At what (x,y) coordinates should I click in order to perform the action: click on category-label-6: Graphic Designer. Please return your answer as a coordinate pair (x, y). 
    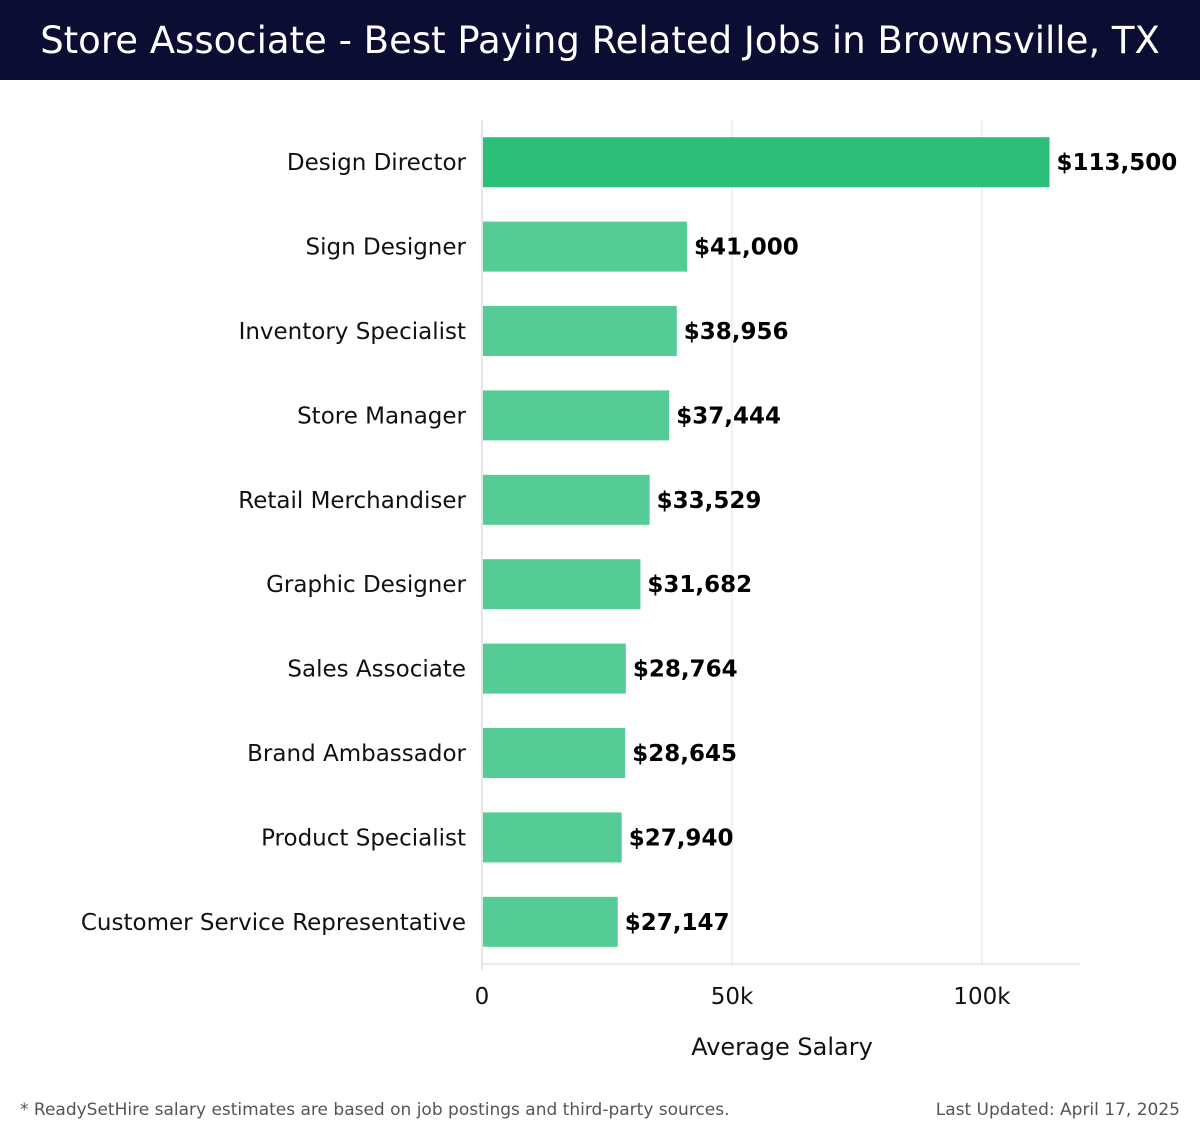
    Looking at the image, I should click on (366, 585).